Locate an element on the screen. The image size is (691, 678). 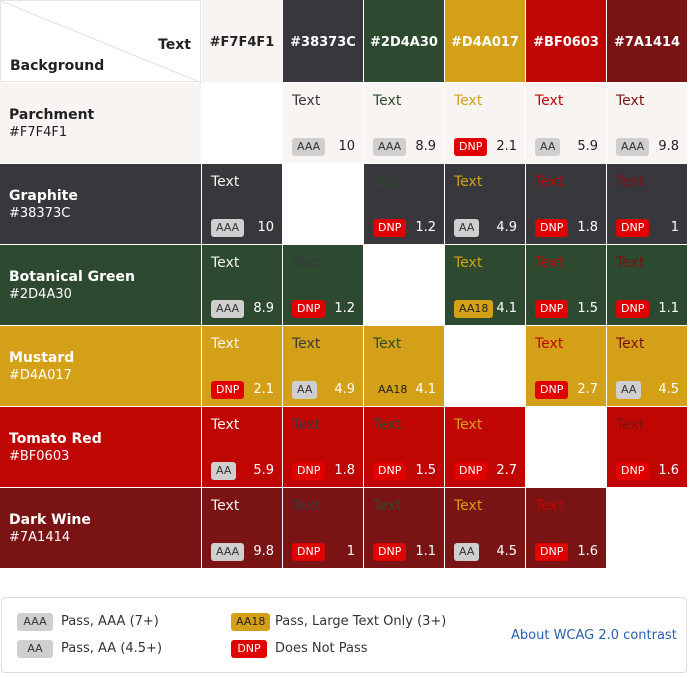
column-hex: #38373C is located at coordinates (323, 42).